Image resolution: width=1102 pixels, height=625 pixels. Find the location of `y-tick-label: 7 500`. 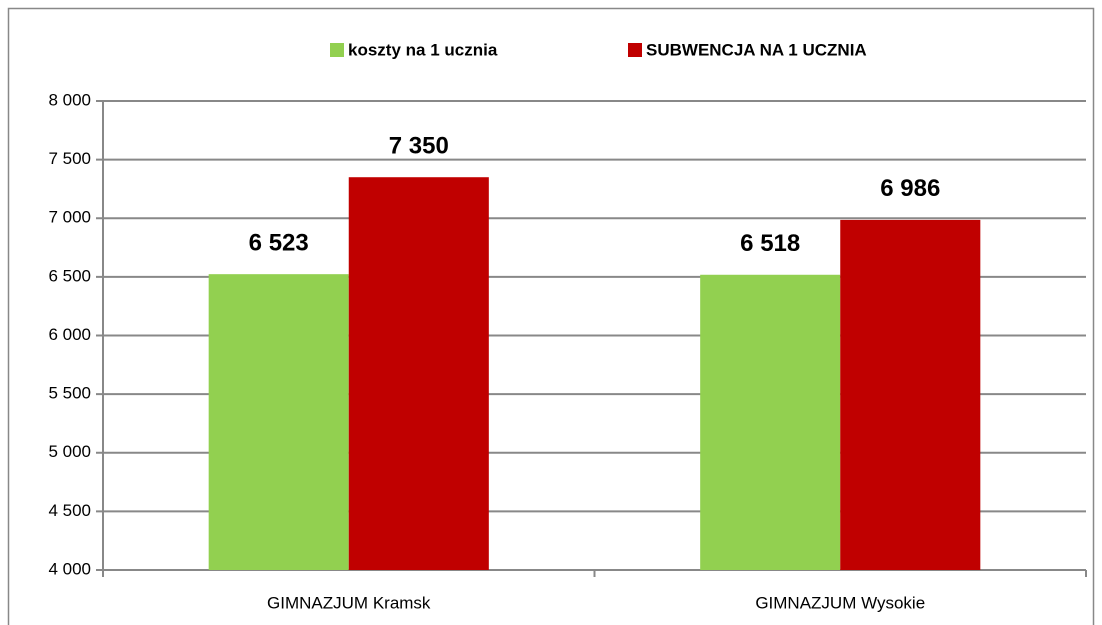

y-tick-label: 7 500 is located at coordinates (69, 158).